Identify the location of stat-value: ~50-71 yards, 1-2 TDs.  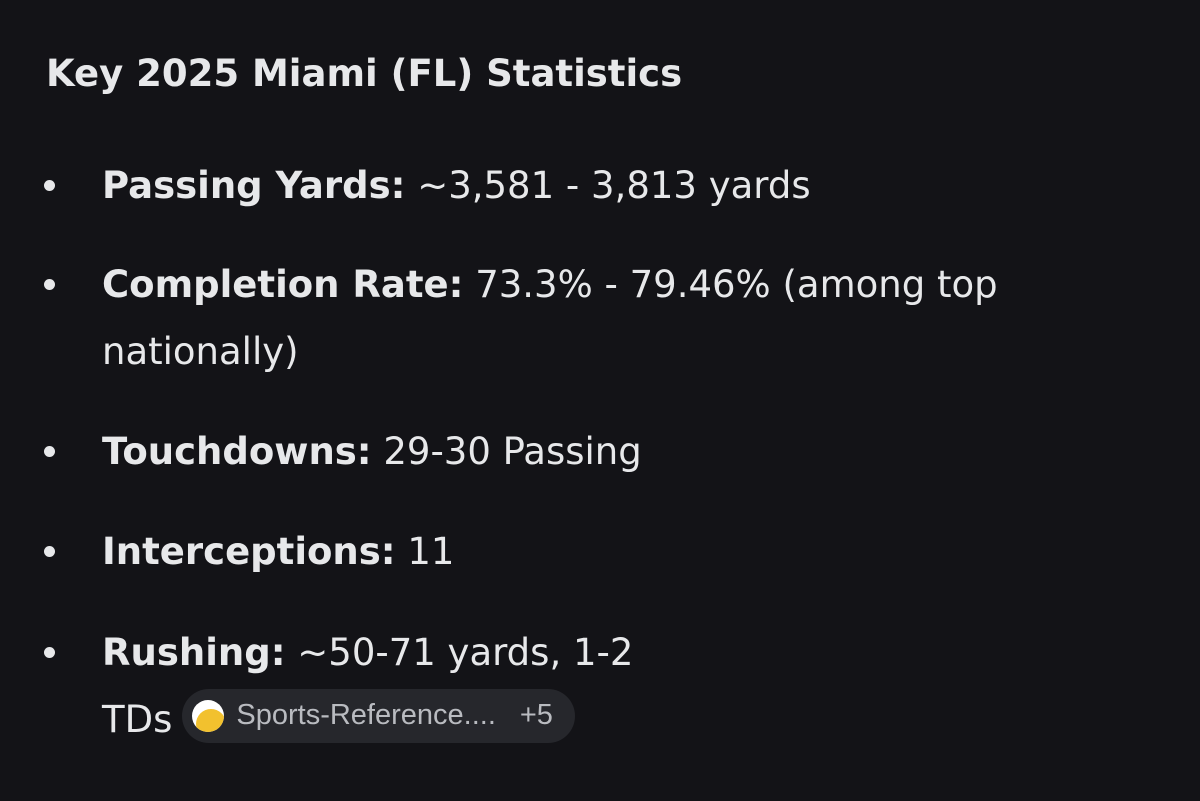
(368, 686).